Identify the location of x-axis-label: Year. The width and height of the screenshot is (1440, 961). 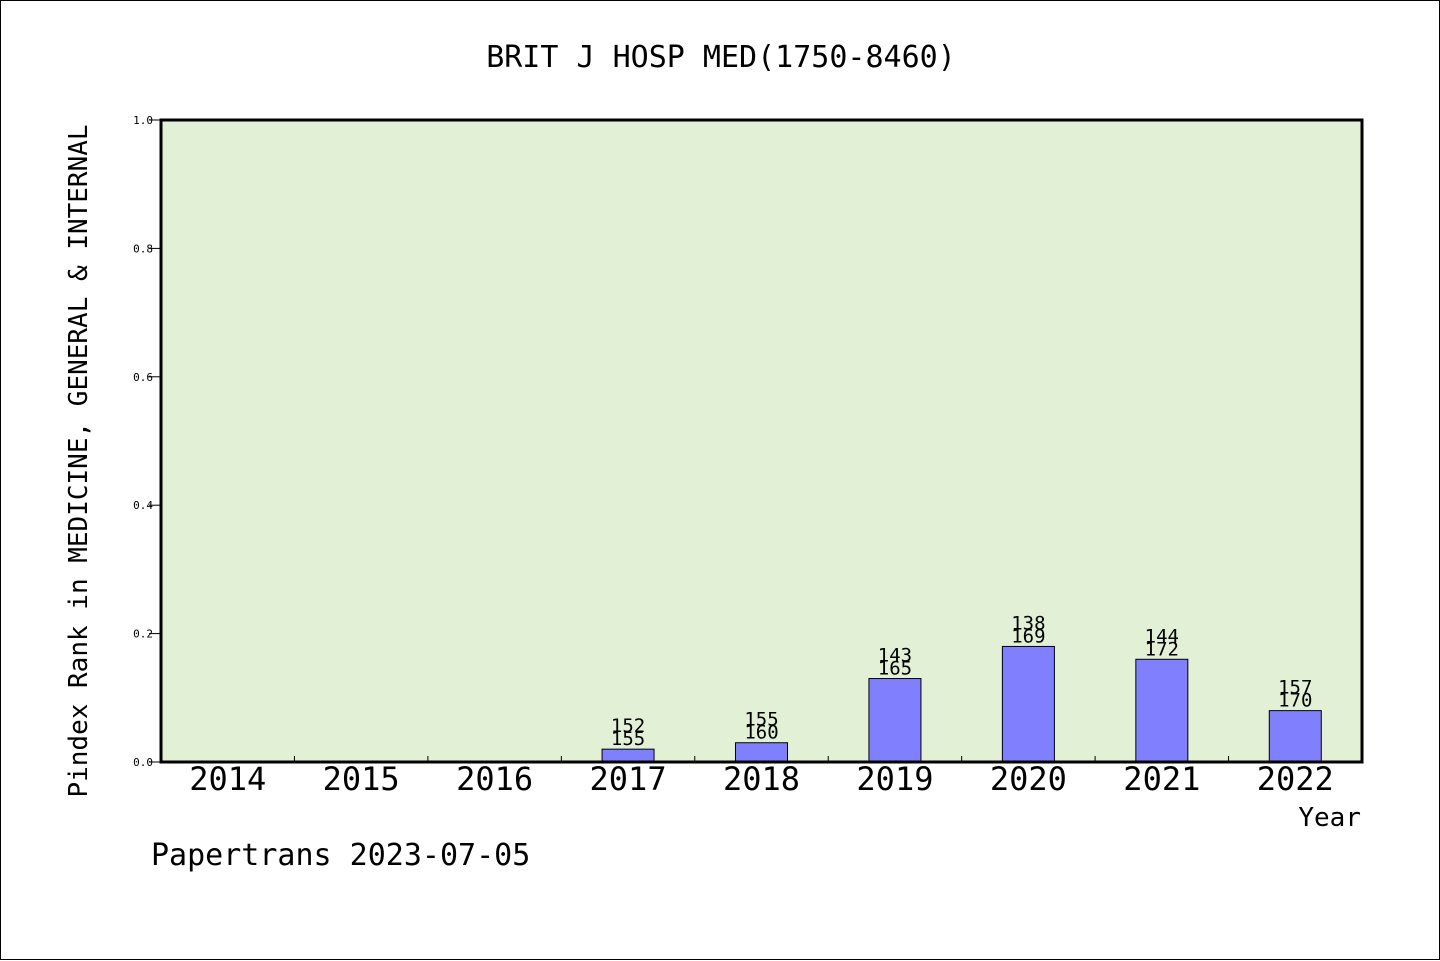
(1329, 818).